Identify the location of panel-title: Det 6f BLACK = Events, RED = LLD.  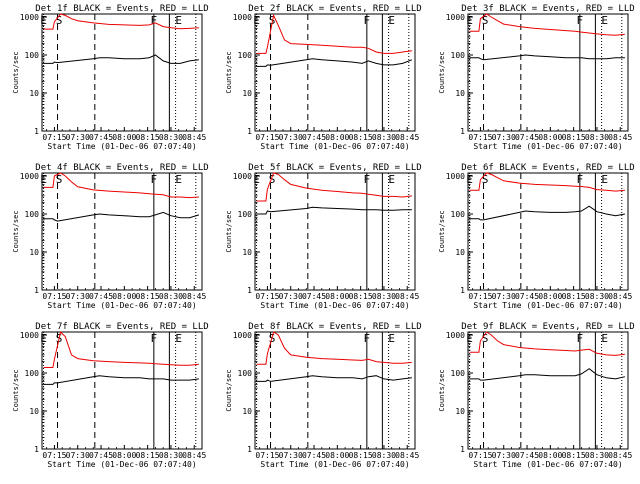
(547, 168).